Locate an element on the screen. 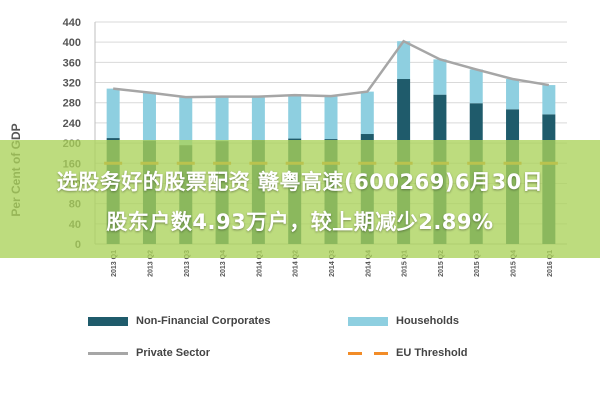 The width and height of the screenshot is (600, 400). legend-item-eu-threshold: EU Threshold is located at coordinates (408, 353).